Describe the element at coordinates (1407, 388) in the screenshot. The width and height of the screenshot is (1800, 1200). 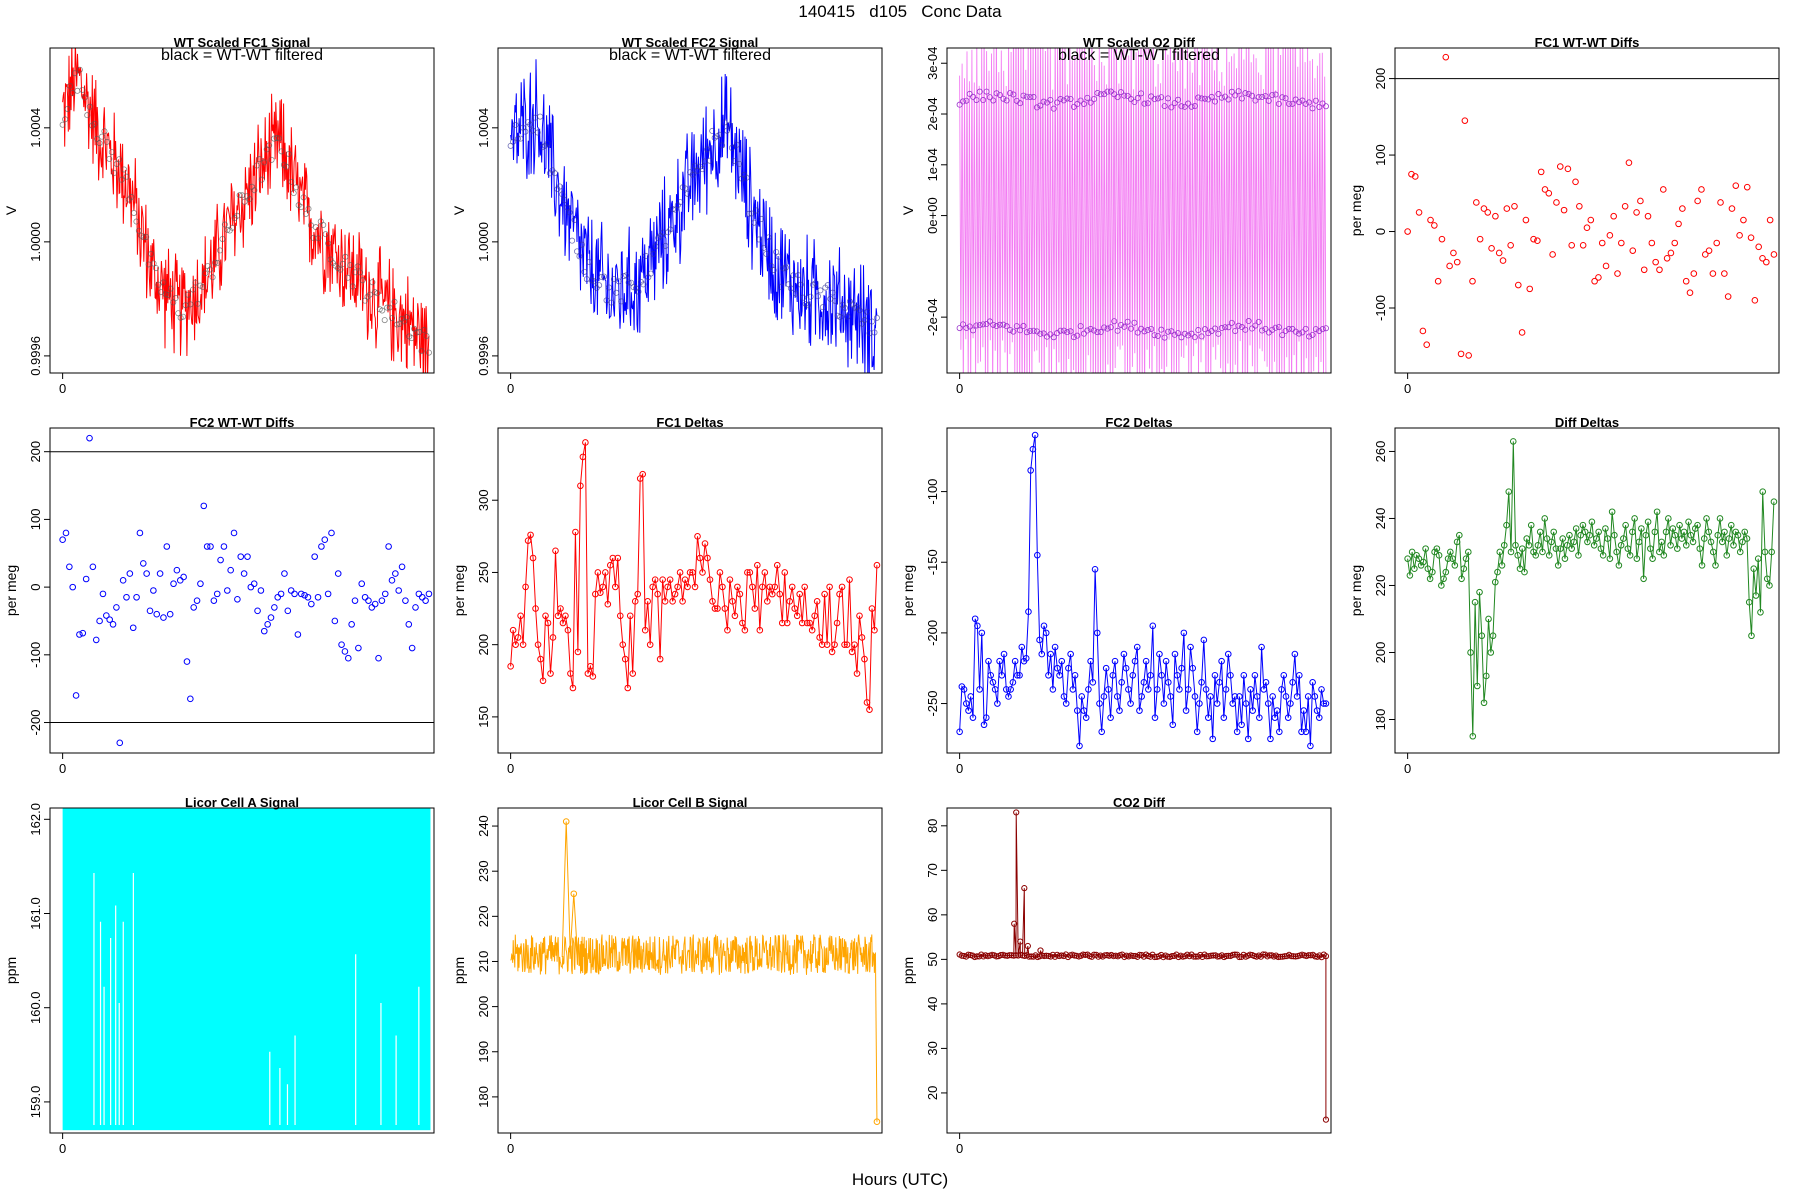
I see `x-tick-label: 0` at that location.